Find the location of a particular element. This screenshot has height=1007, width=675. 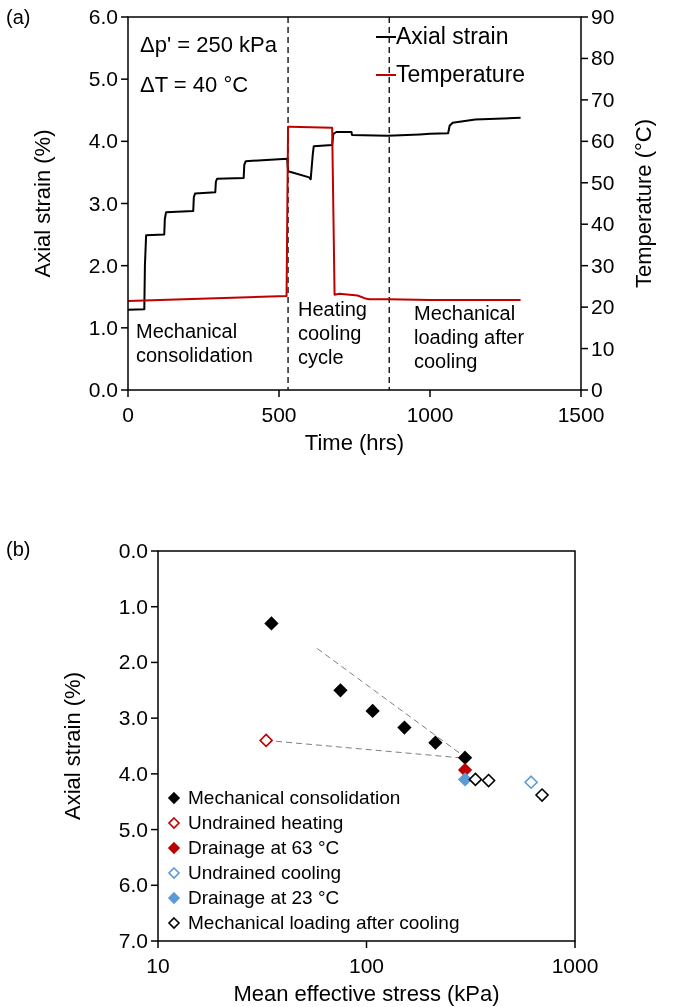

annotation: Δp' = 250 kPa is located at coordinates (209, 44).